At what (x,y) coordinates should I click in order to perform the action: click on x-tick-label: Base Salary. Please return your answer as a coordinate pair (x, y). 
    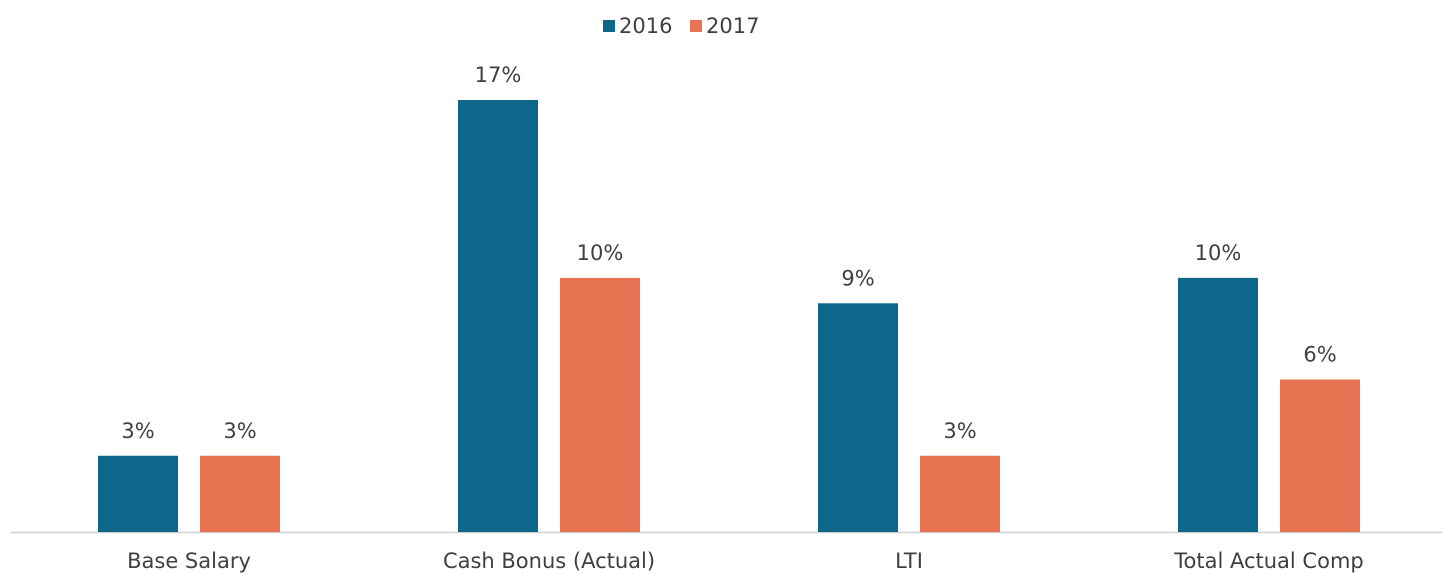
    Looking at the image, I should click on (189, 561).